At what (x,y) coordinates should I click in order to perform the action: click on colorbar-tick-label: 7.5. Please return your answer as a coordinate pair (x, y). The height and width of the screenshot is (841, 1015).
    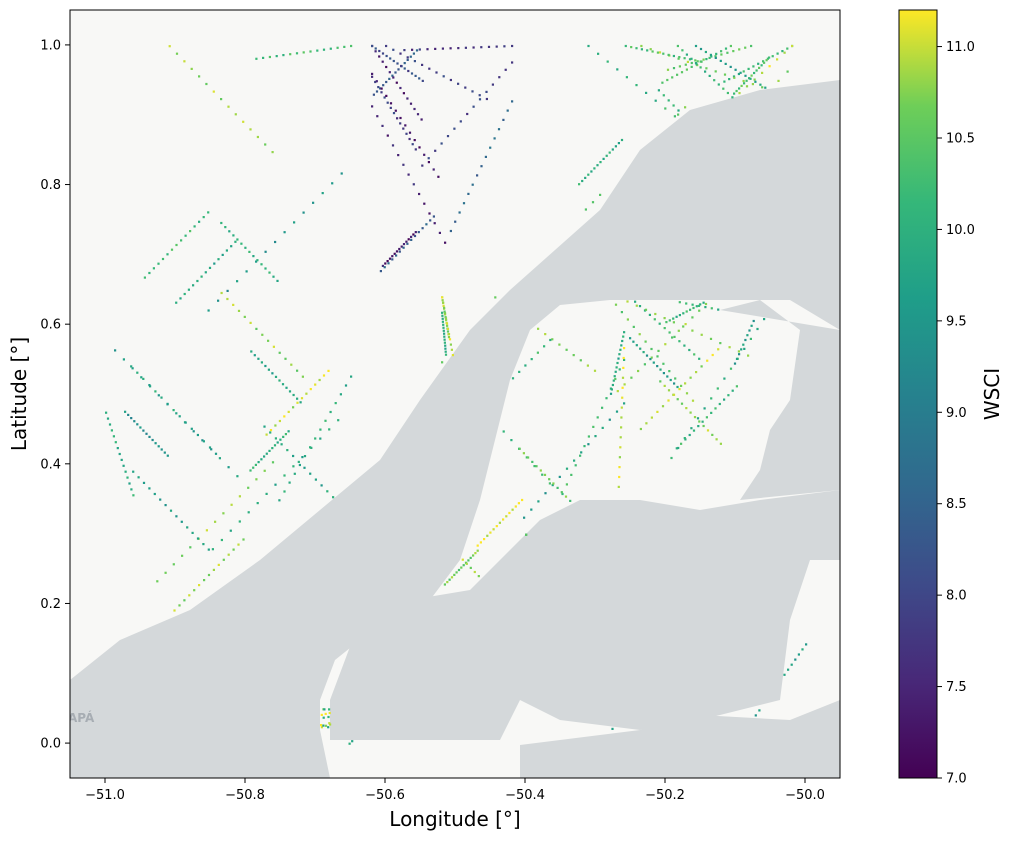
    Looking at the image, I should click on (956, 687).